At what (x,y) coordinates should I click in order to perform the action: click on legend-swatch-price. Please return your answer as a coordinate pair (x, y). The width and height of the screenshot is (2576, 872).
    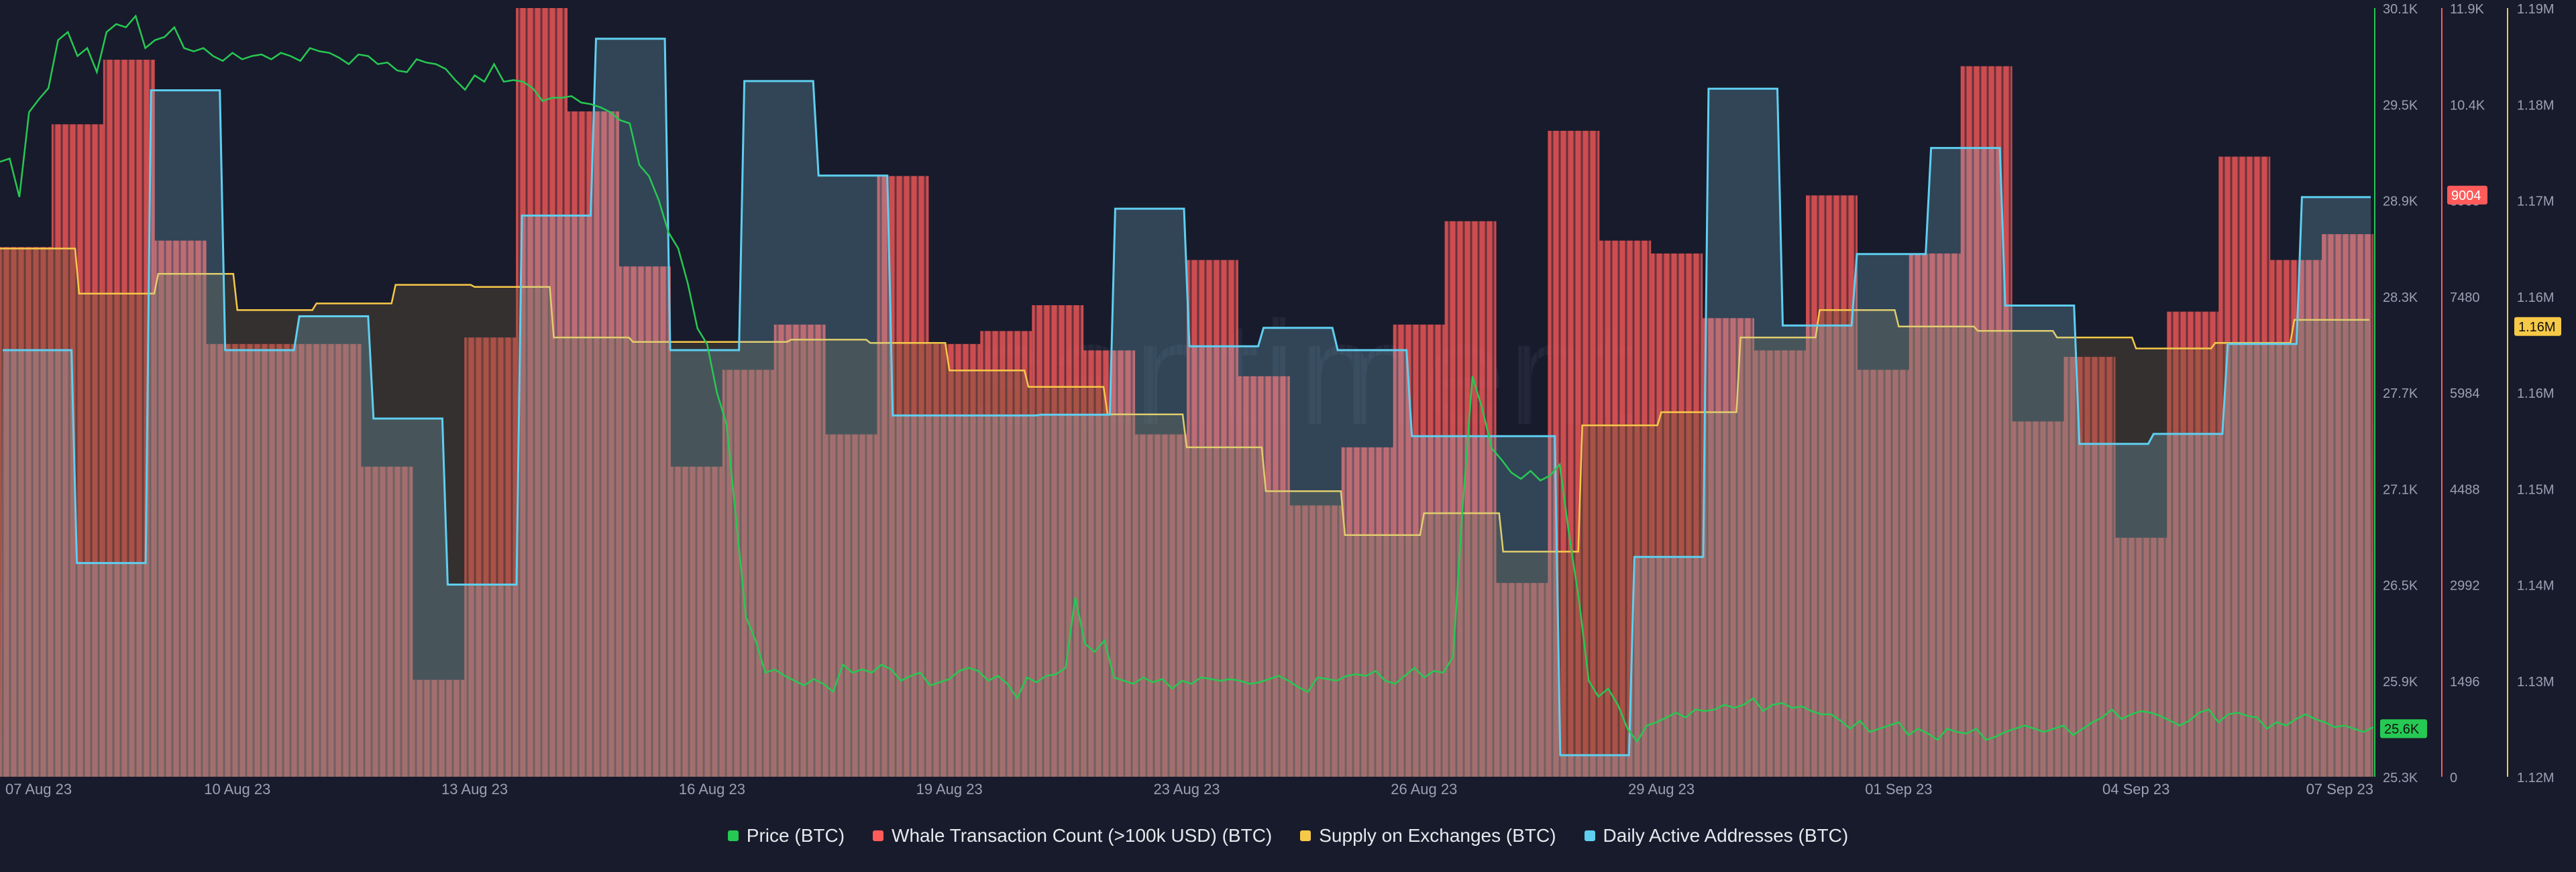
    Looking at the image, I should click on (733, 836).